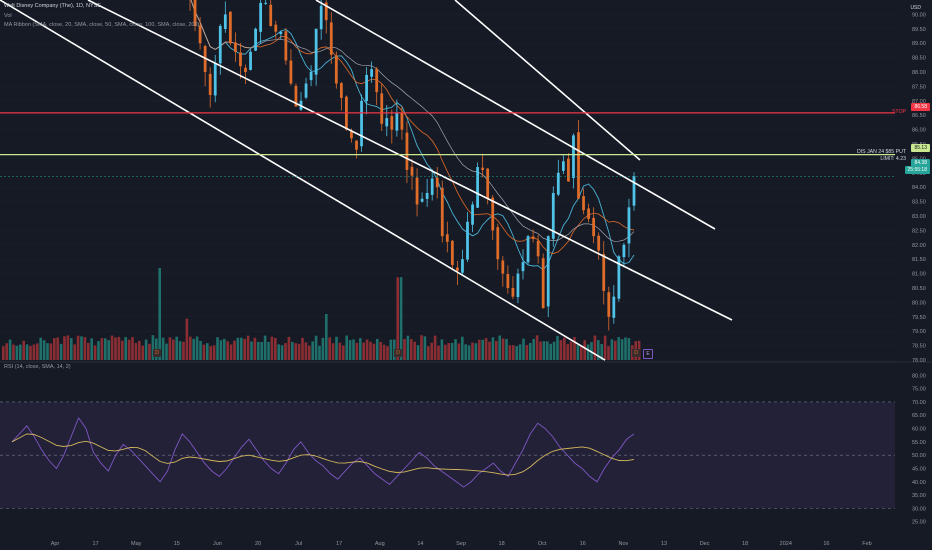 This screenshot has height=550, width=932. What do you see at coordinates (915, 8) in the screenshot?
I see `currency-label: USD` at bounding box center [915, 8].